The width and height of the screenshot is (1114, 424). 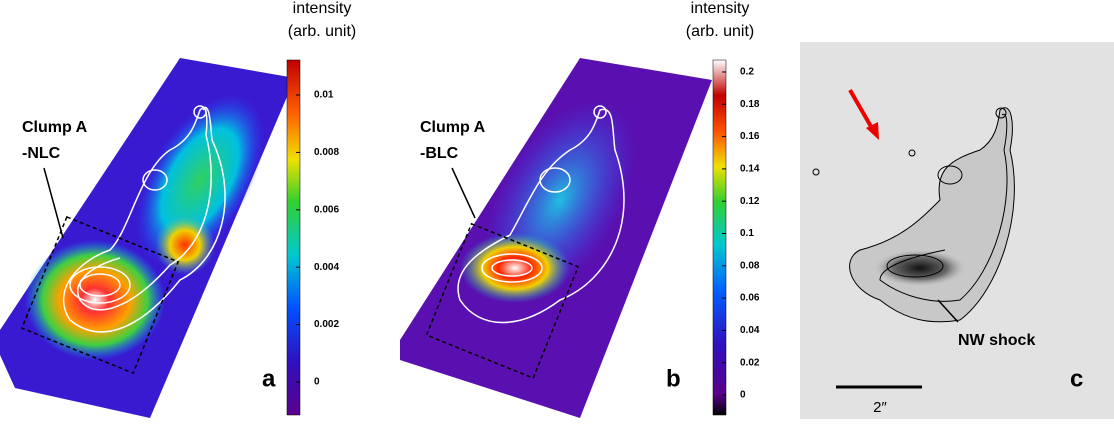 I want to click on panel-label: b, so click(x=673, y=378).